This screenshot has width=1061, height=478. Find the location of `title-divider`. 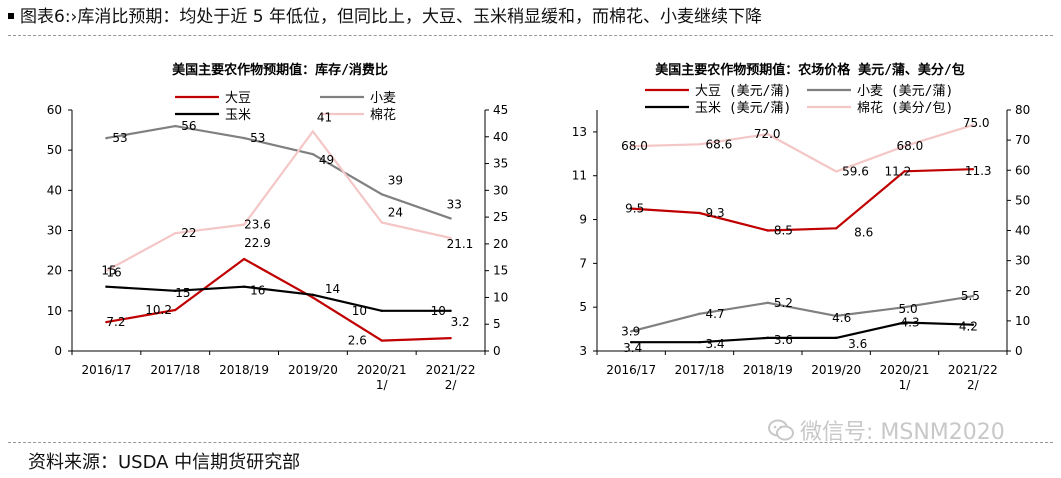

title-divider is located at coordinates (530, 35).